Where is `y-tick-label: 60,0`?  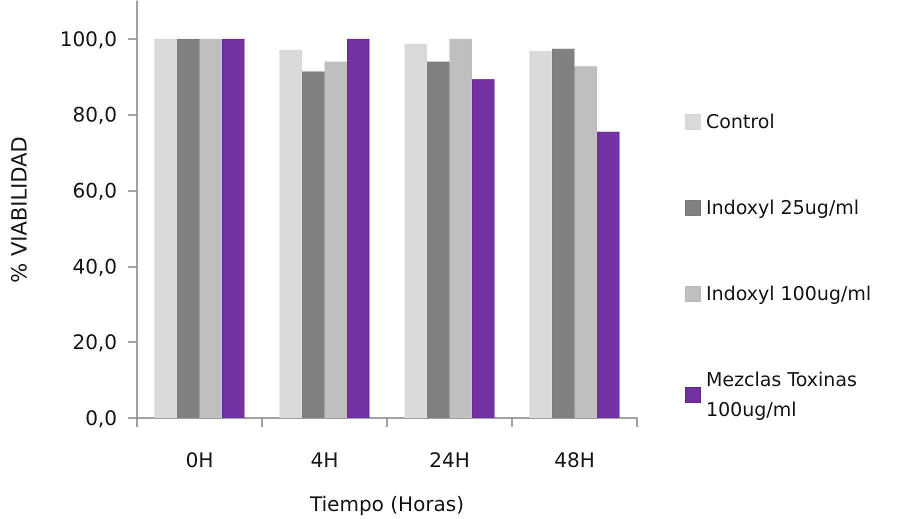 y-tick-label: 60,0 is located at coordinates (94, 190).